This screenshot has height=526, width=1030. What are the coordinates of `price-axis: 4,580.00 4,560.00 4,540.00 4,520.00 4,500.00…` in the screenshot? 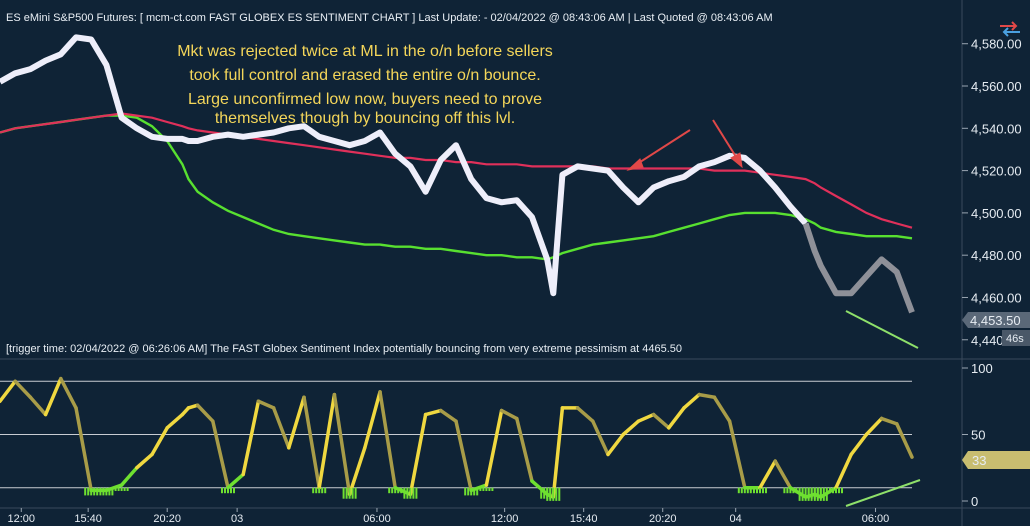 It's located at (992, 192).